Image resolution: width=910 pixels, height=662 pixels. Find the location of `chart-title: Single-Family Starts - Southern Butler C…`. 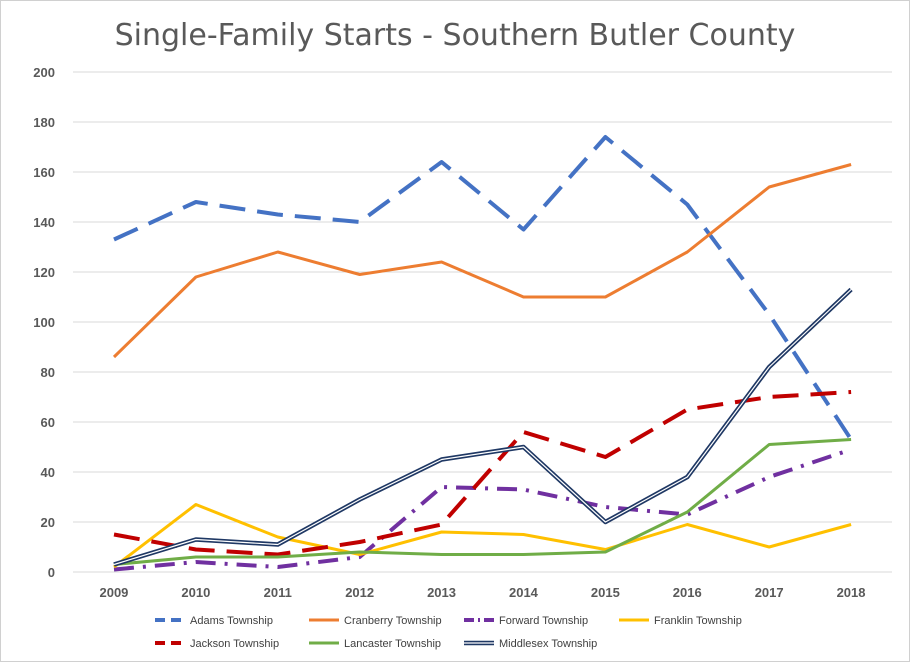

chart-title: Single-Family Starts - Southern Butler C… is located at coordinates (455, 35).